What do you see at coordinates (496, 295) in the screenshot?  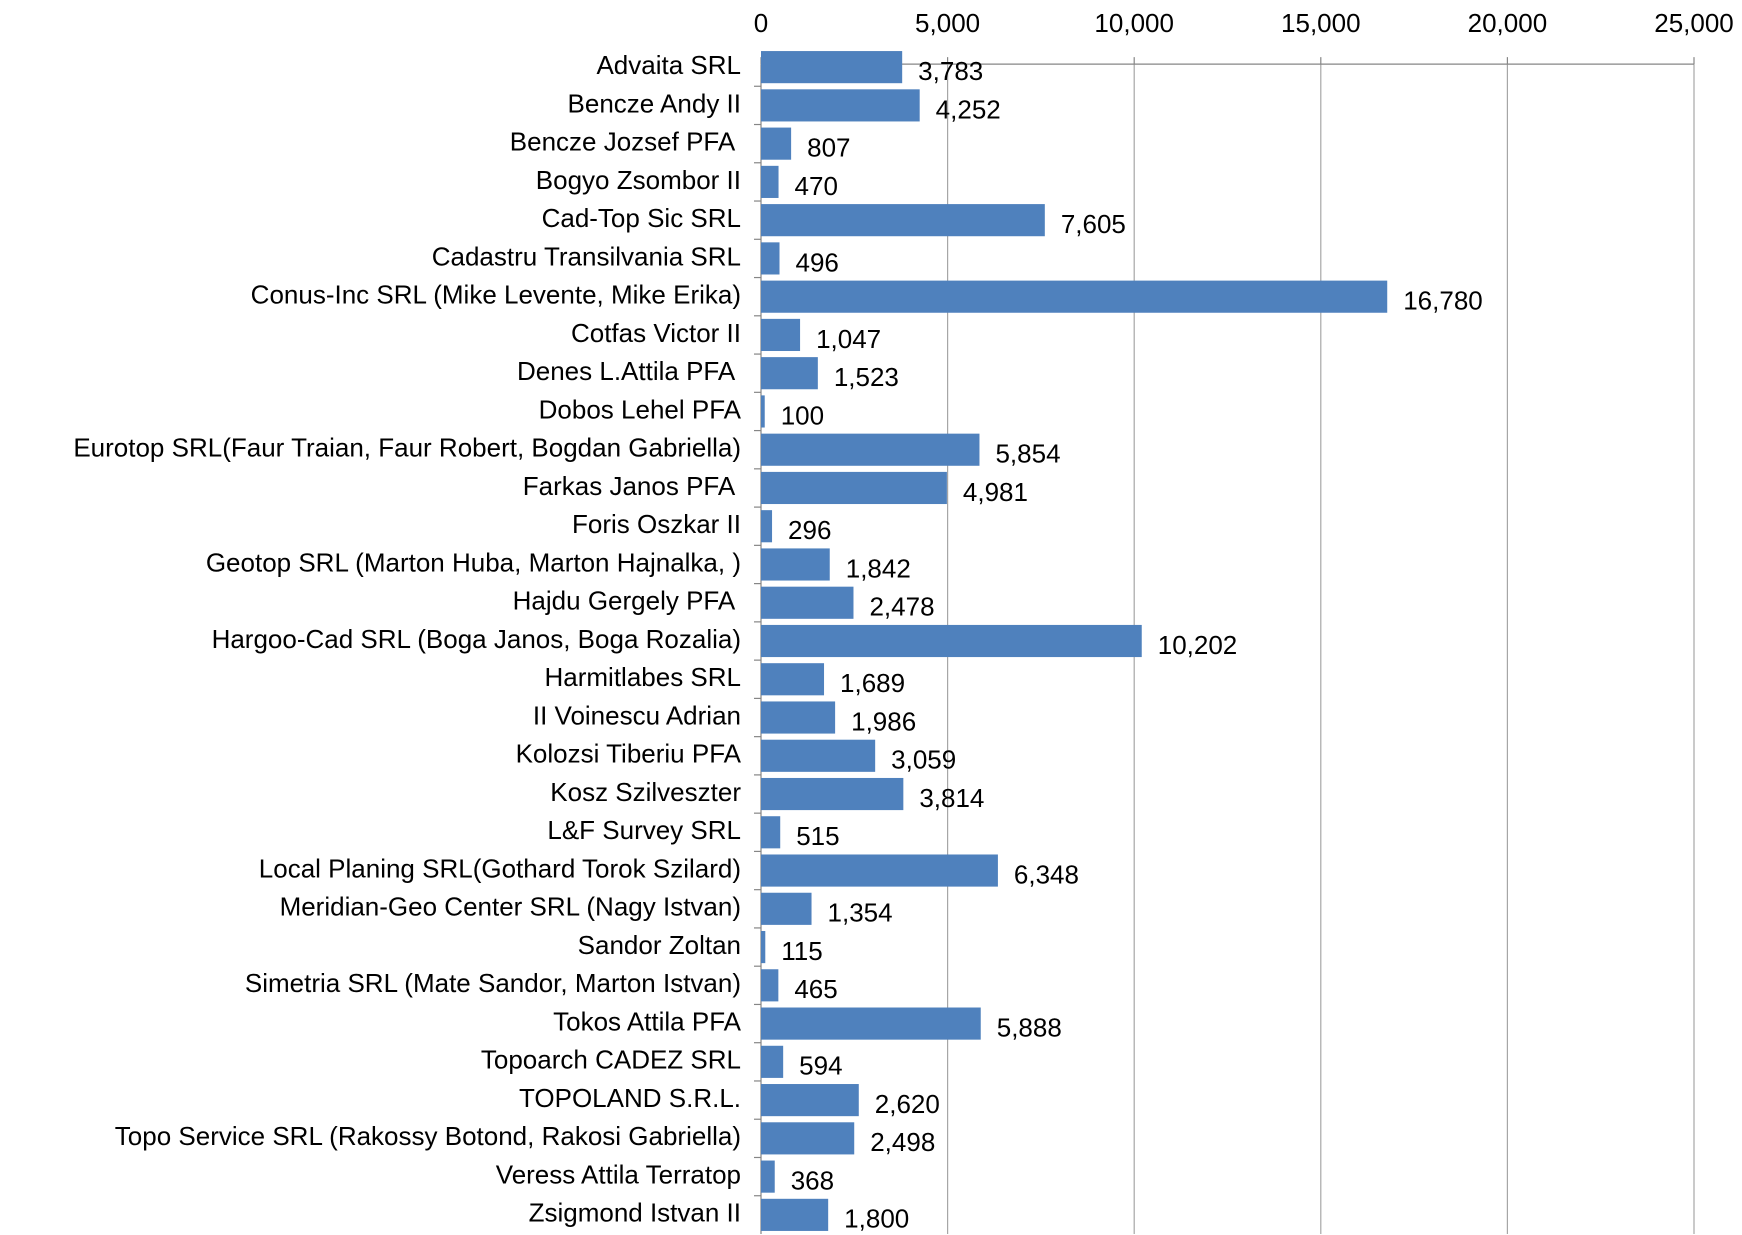 I see `y-tick-label: Conus-Inc SRL (Mike Levente, Mike Erika)` at bounding box center [496, 295].